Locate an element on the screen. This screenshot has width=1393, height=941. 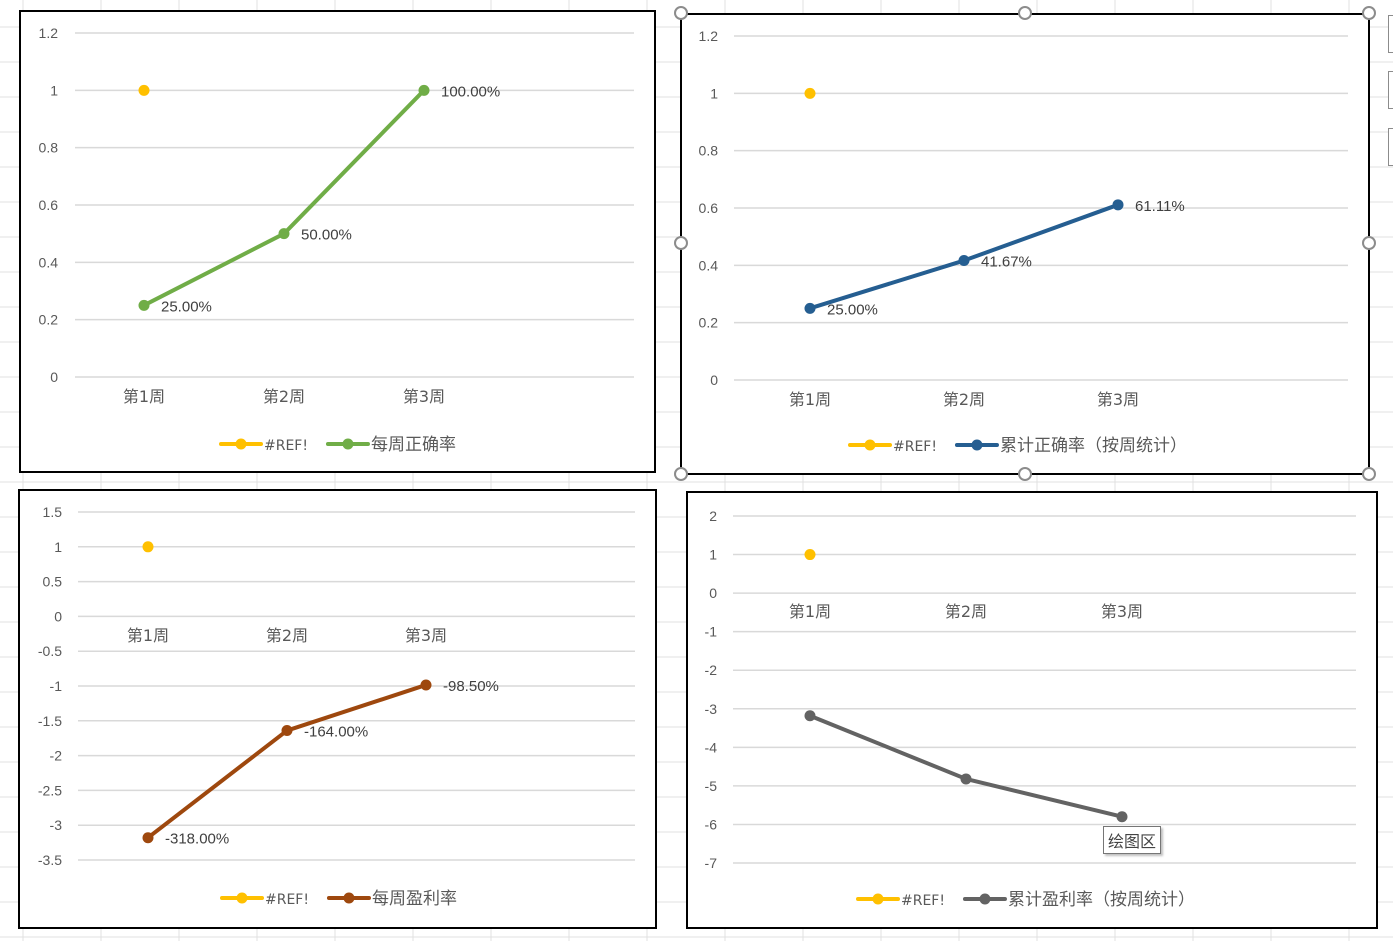
y-axis-tick-label: -1 is located at coordinates (711, 632).